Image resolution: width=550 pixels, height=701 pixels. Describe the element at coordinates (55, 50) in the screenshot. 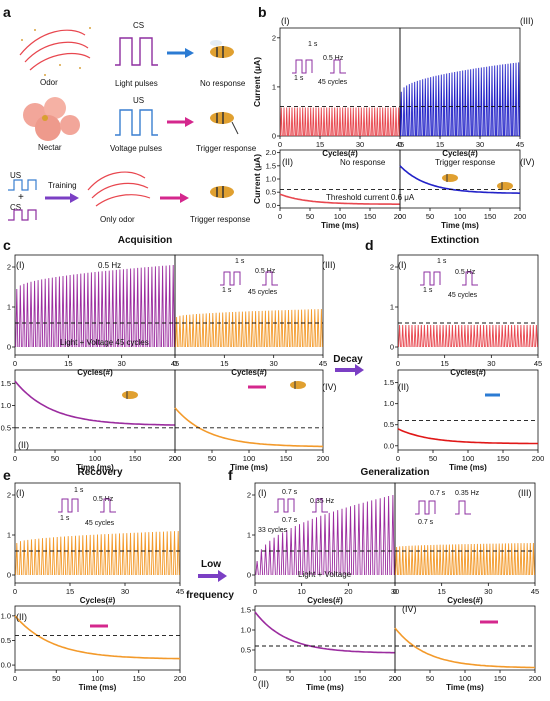

I see `odor-icon` at that location.